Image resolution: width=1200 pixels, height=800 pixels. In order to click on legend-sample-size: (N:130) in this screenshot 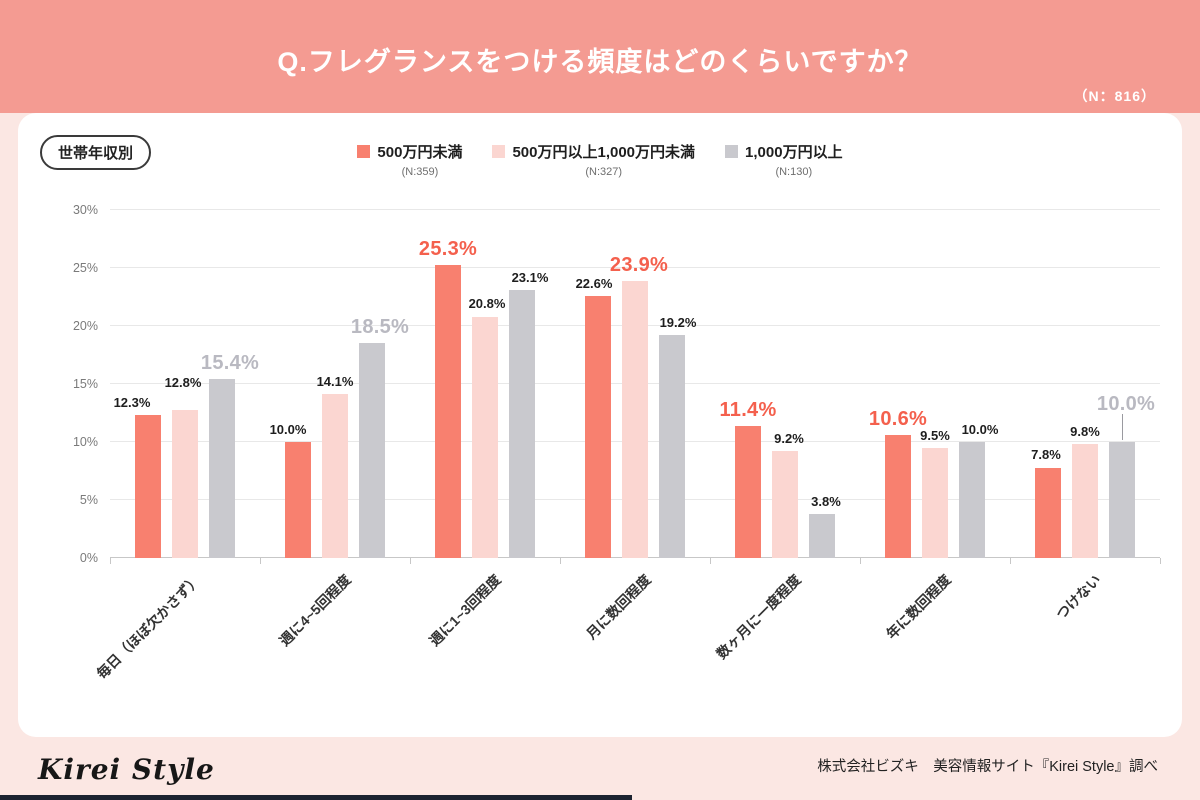, I will do `click(794, 172)`.